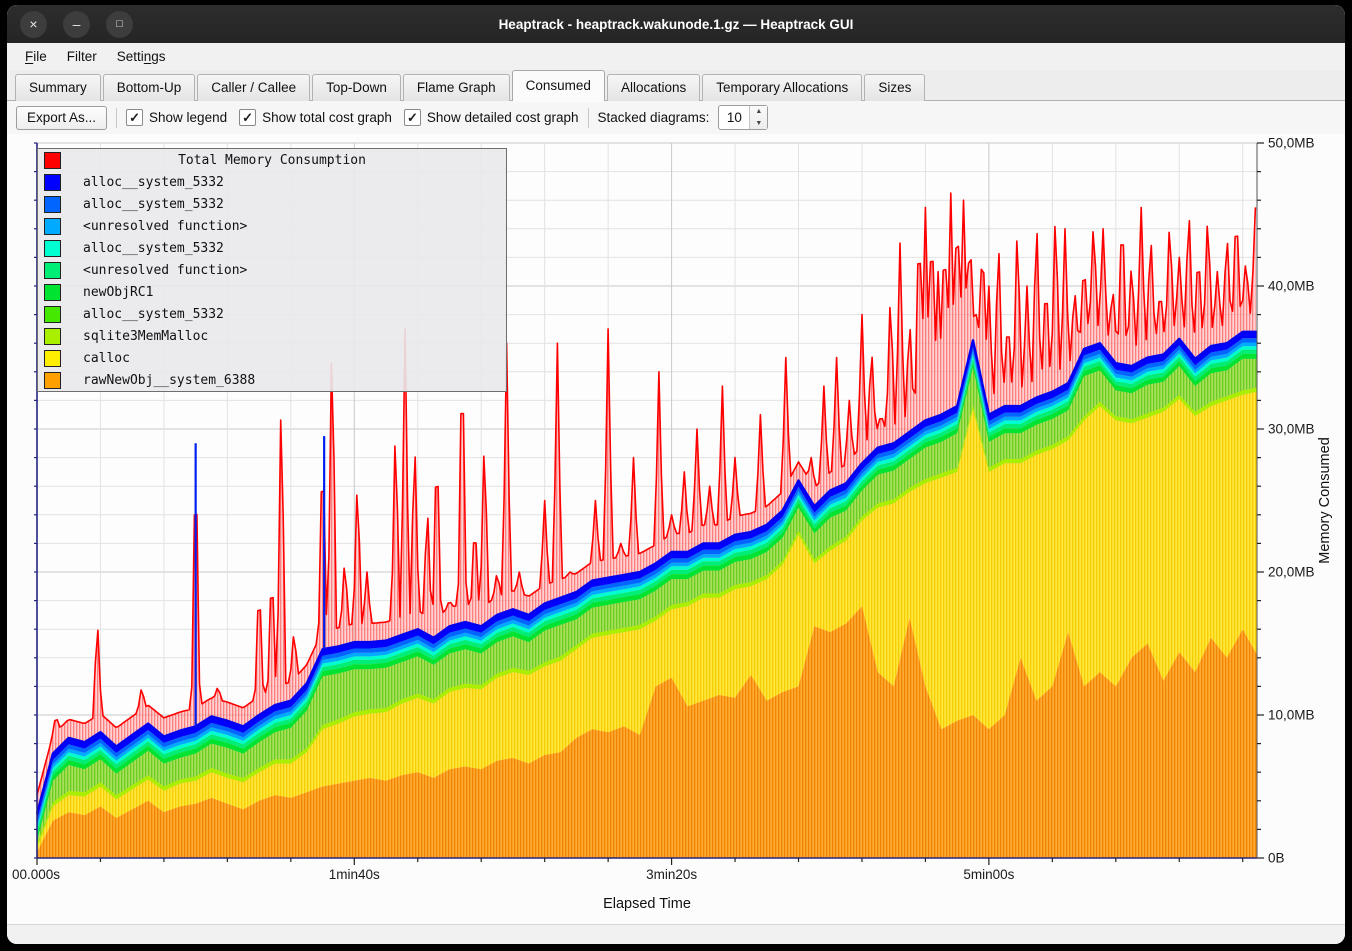 The image size is (1352, 951). I want to click on tab-top-down: Top-Down, so click(356, 87).